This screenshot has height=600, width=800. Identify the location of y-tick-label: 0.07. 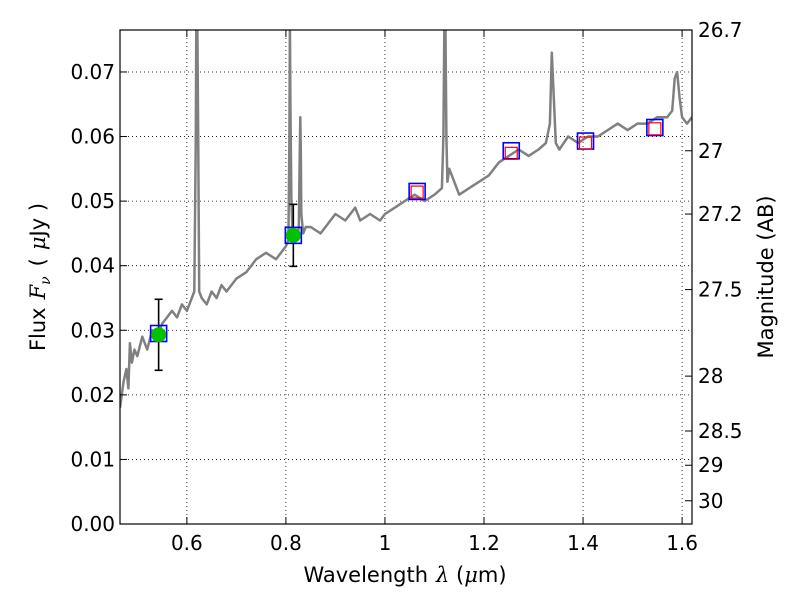
(92, 72).